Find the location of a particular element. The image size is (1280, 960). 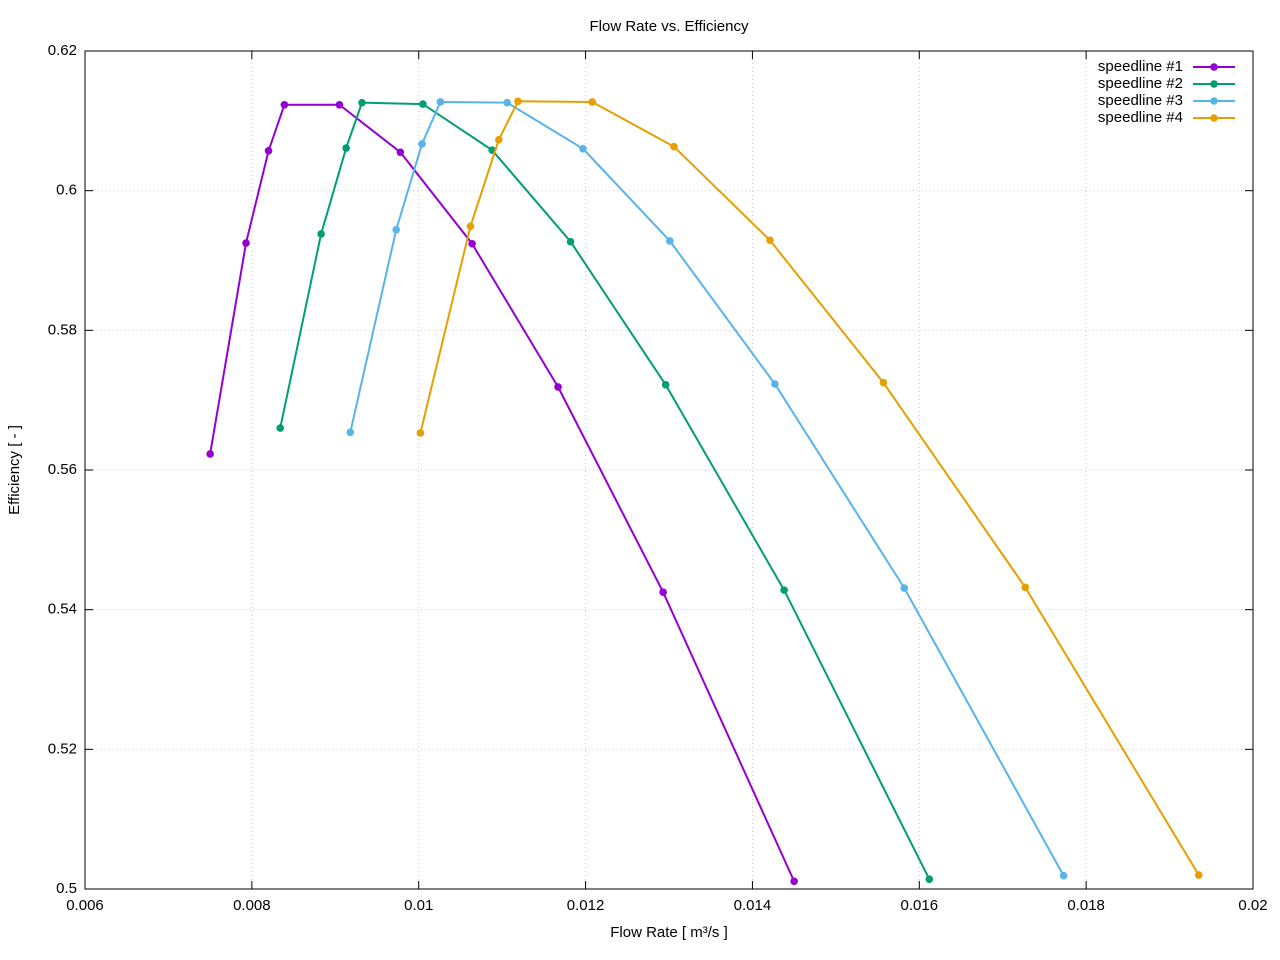

x-tick-label: 0.02 is located at coordinates (1252, 905).